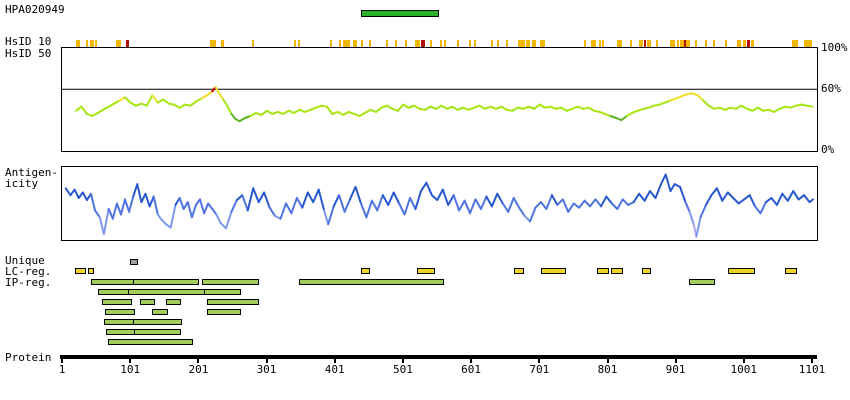  What do you see at coordinates (675, 369) in the screenshot?
I see `axis-tick-label: 901` at bounding box center [675, 369].